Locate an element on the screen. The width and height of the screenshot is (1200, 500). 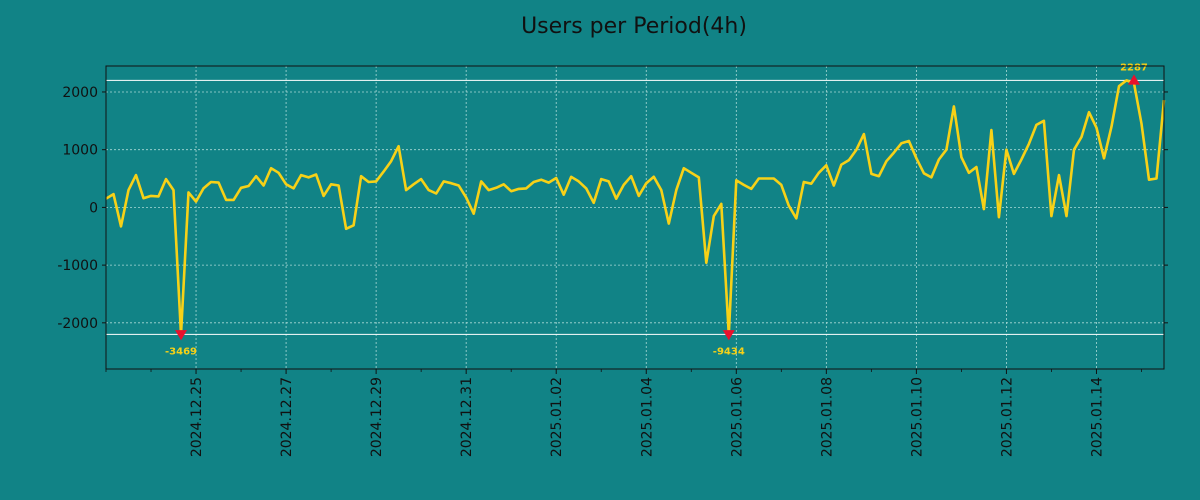
y-tick-label-4: 2000 is located at coordinates (80, 93).